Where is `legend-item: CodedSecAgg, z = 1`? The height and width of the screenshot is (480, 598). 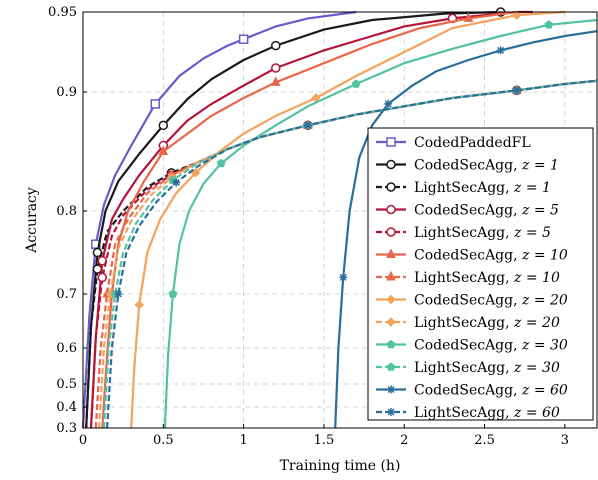
legend-item: CodedSecAgg, z = 1 is located at coordinates (467, 166).